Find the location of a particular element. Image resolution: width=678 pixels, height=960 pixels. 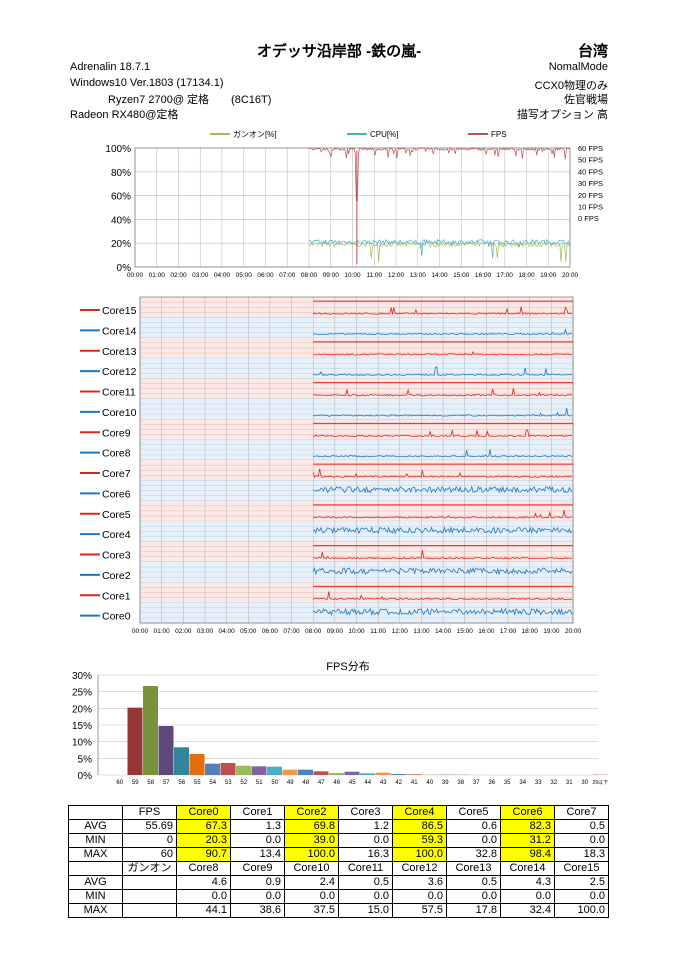

value-cell: 86.5 is located at coordinates (419, 826).